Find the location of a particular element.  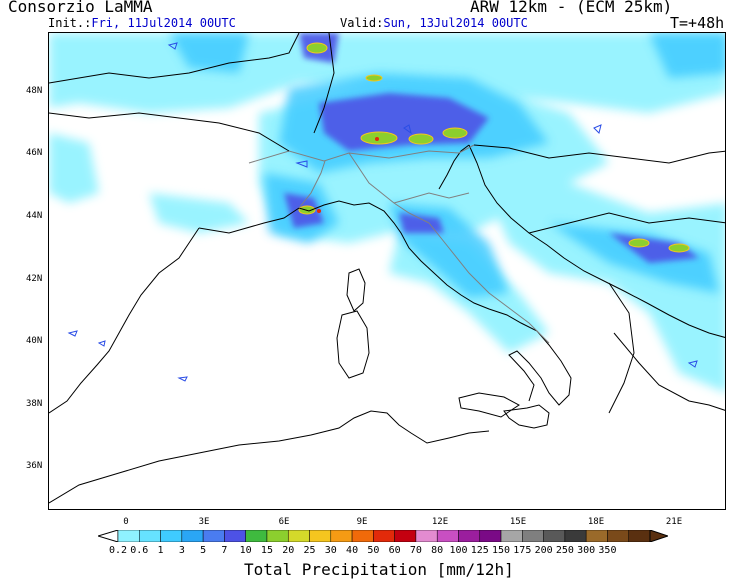

colorbar-low-arrow is located at coordinates (108, 536).